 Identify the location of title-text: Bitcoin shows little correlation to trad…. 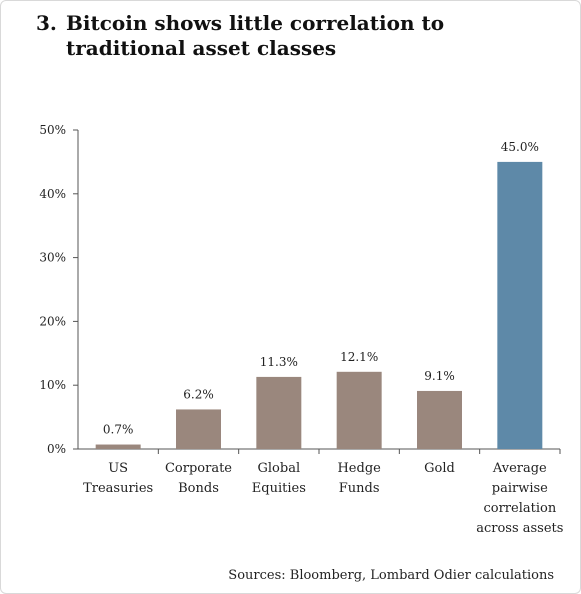
(255, 35).